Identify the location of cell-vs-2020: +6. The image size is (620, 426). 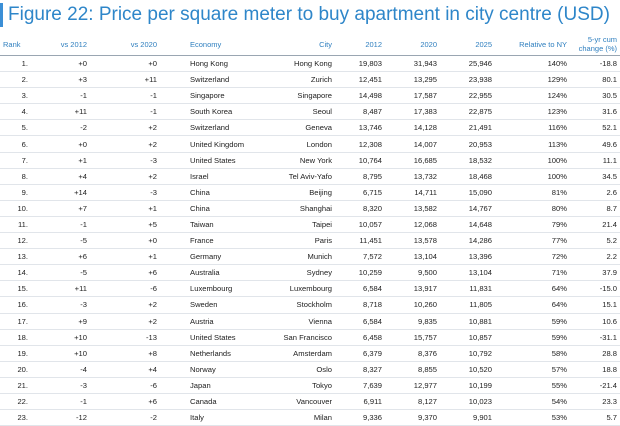
(125, 273).